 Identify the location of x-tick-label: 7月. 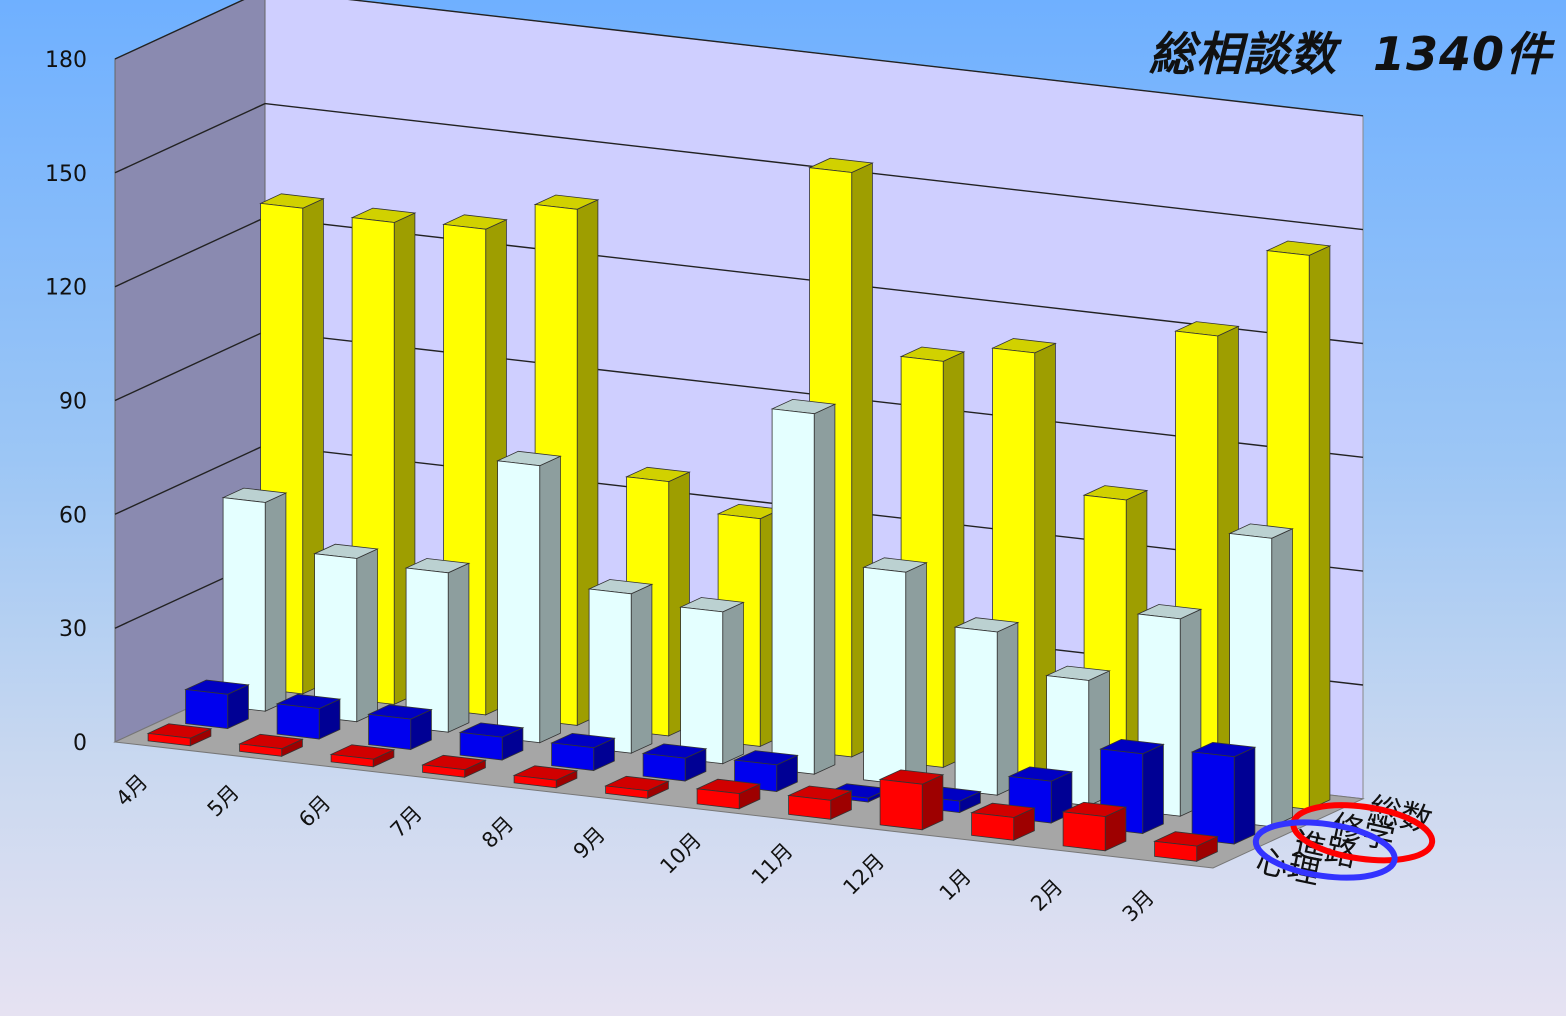
(406, 821).